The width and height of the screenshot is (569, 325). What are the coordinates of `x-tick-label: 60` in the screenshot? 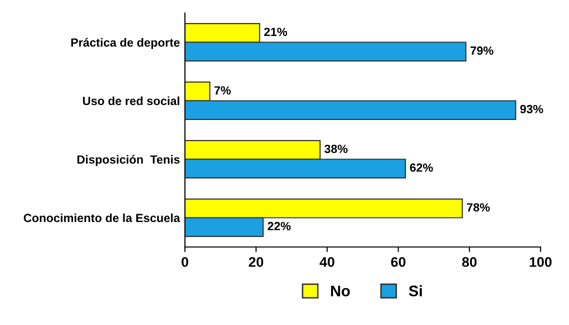 It's located at (398, 262).